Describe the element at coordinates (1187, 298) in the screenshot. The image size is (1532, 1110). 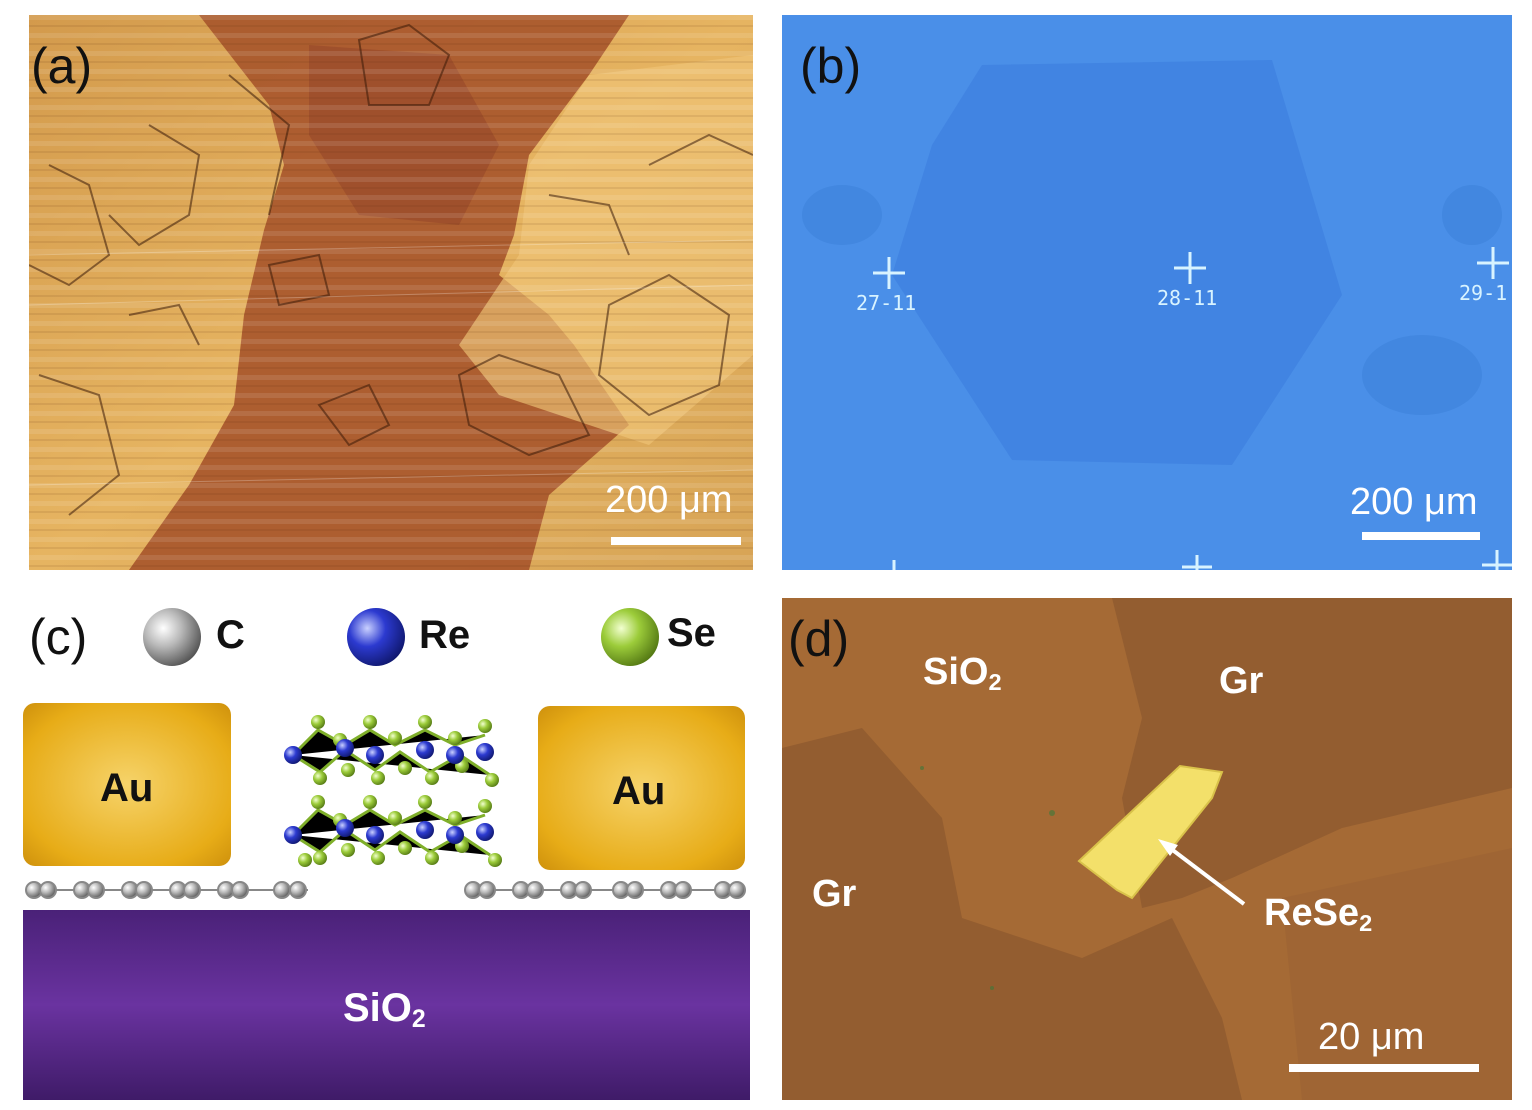
I see `marker-label-28-11: 28-11` at that location.